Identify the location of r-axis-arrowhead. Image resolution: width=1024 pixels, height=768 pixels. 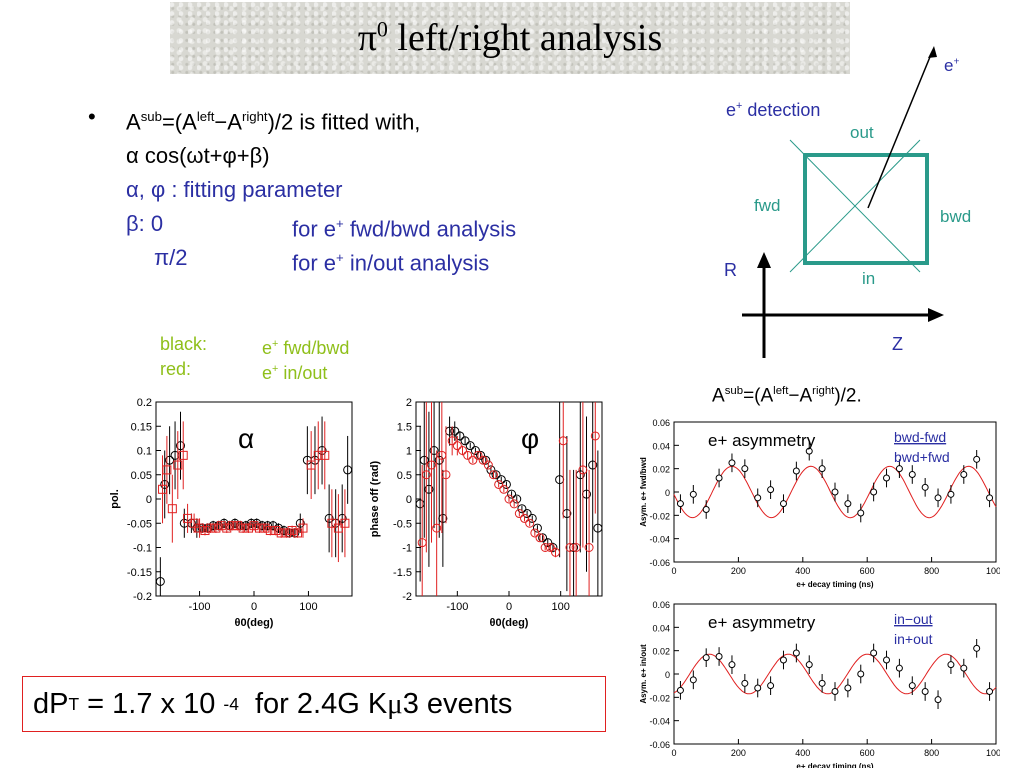
(764, 260).